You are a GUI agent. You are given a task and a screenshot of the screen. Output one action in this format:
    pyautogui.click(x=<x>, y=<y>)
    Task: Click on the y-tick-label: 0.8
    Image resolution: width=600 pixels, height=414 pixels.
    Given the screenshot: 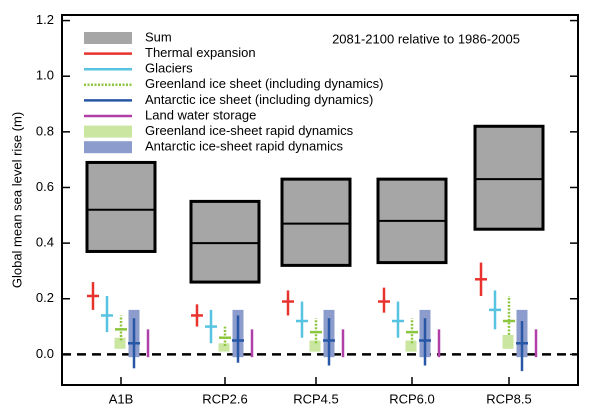 What is the action you would take?
    pyautogui.click(x=45, y=130)
    